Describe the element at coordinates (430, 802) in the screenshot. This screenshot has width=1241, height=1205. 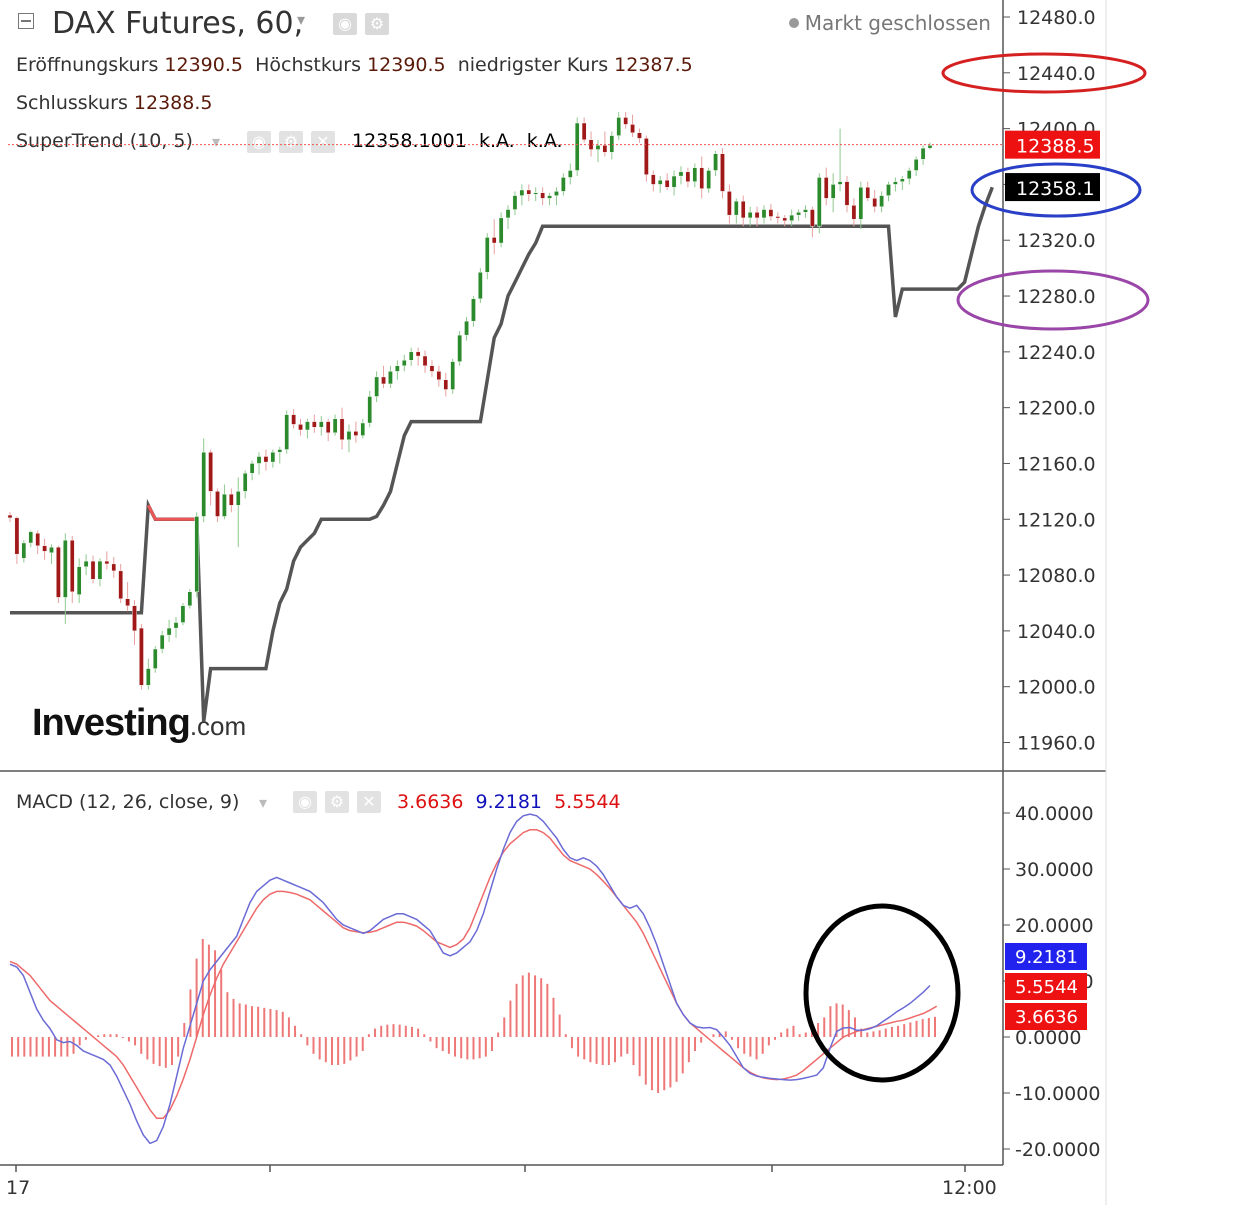
I see `macd-value-1: 3.6636` at that location.